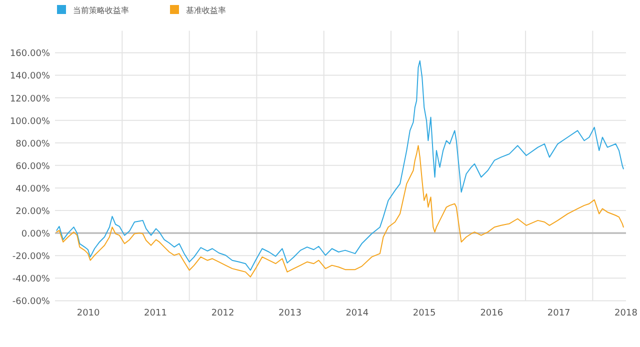 This screenshot has height=347, width=640. Describe the element at coordinates (357, 313) in the screenshot. I see `x-tick-label: 2014` at that location.